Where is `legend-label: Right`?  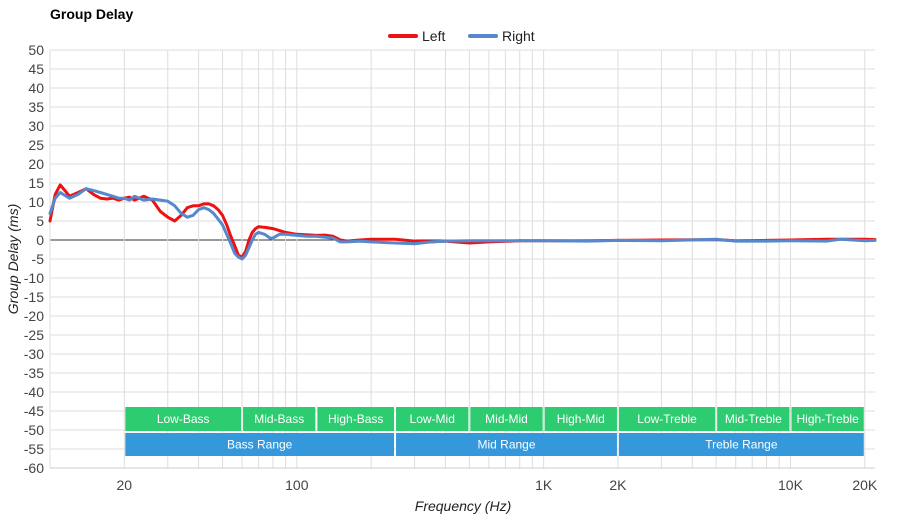 legend-label: Right is located at coordinates (518, 36).